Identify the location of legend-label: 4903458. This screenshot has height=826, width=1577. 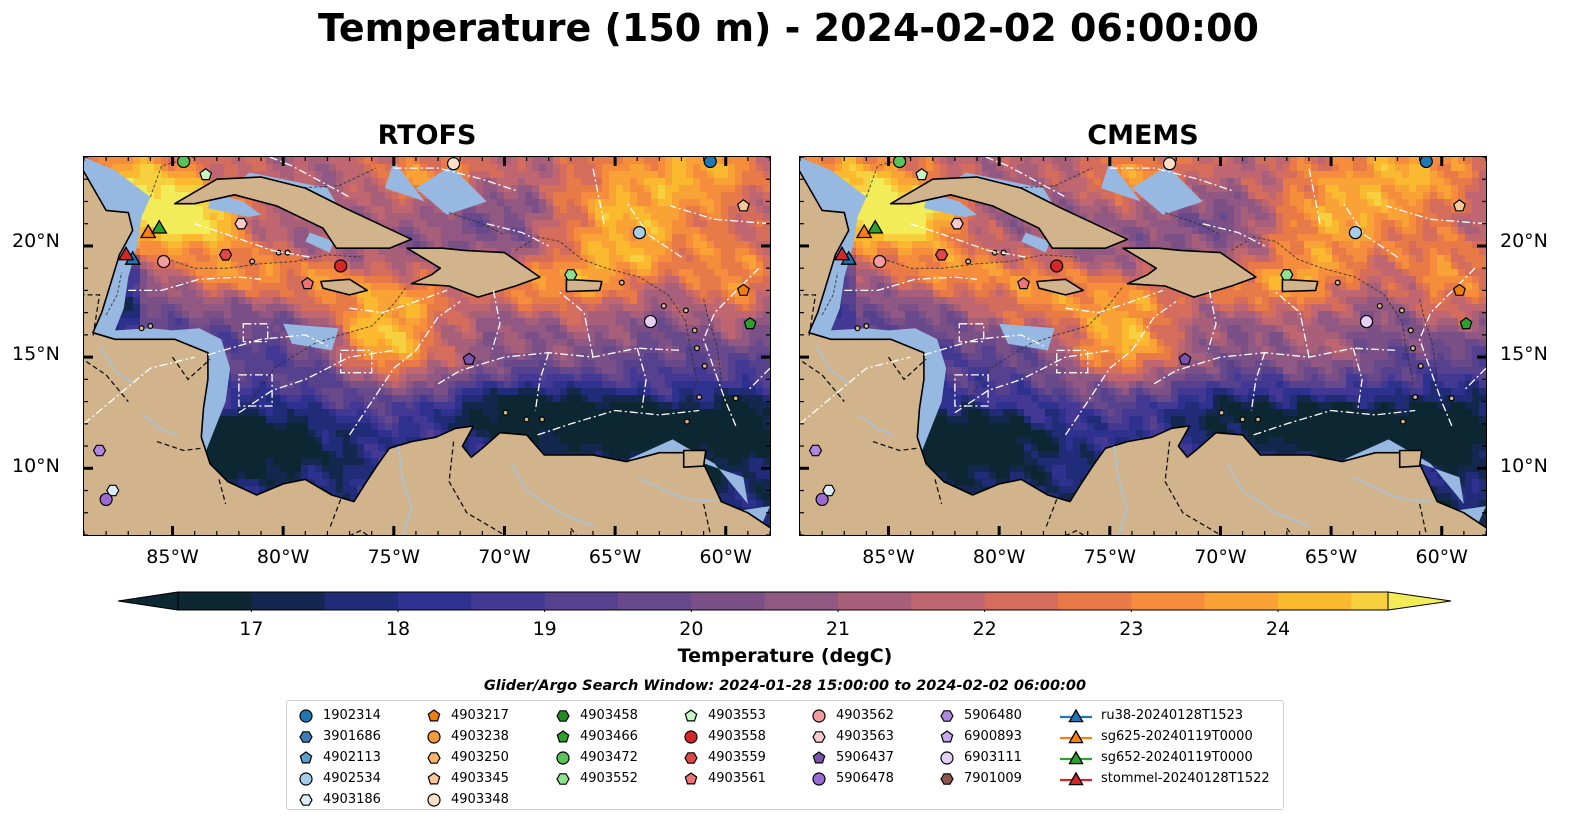
(609, 715).